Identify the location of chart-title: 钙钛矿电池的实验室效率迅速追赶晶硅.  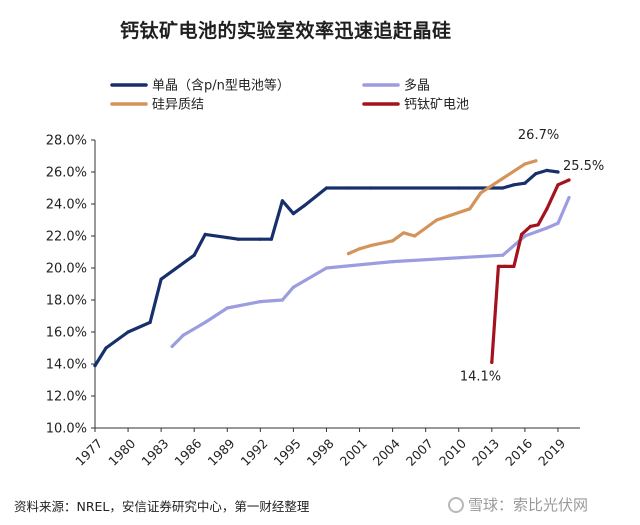
(286, 31).